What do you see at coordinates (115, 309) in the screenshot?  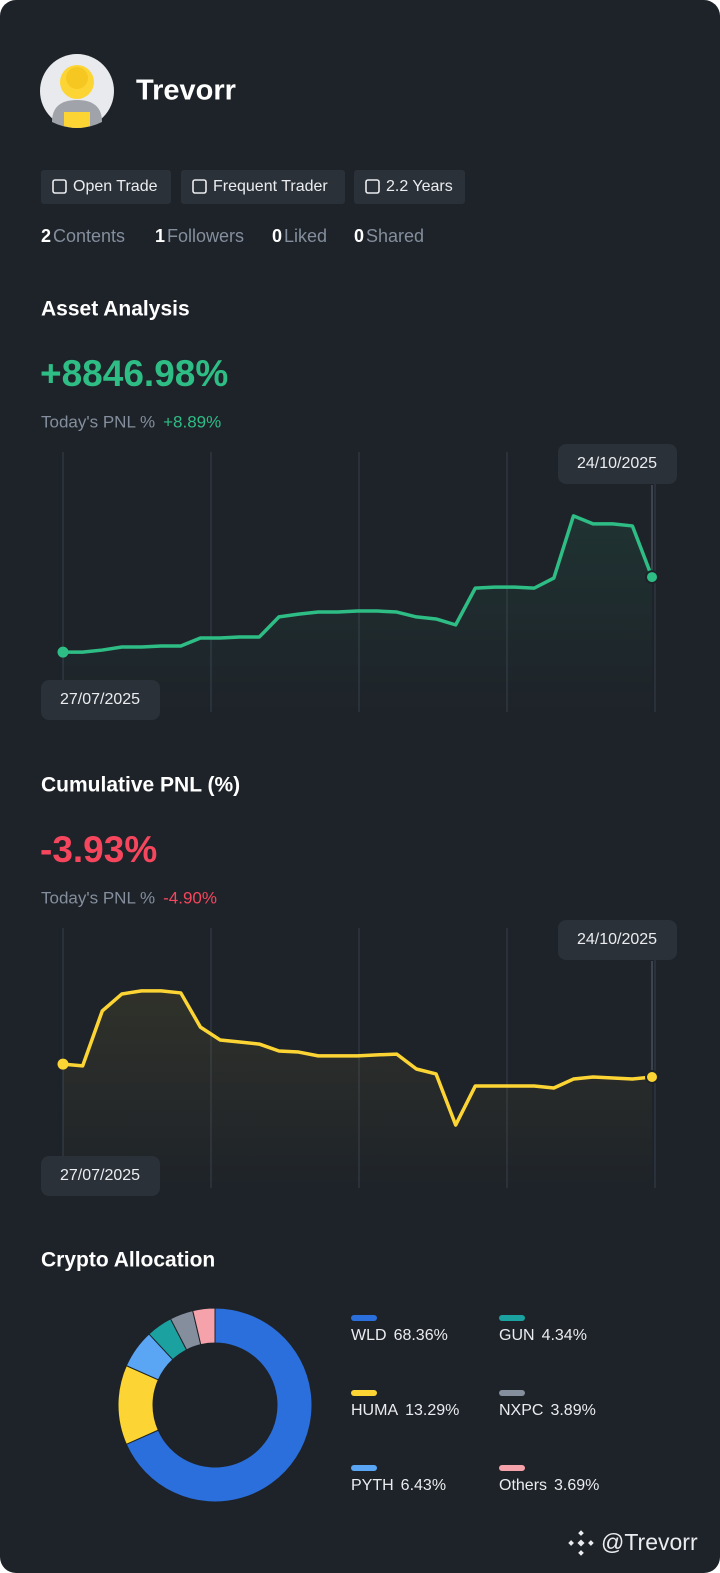 I see `section-title: Asset Analysis` at bounding box center [115, 309].